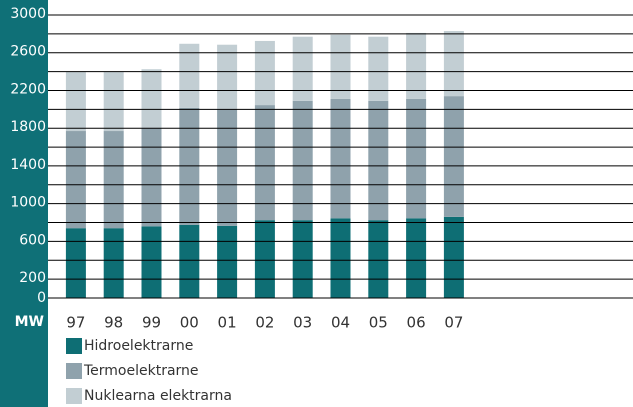 This screenshot has height=407, width=633. I want to click on x-tick-label: 00, so click(189, 323).